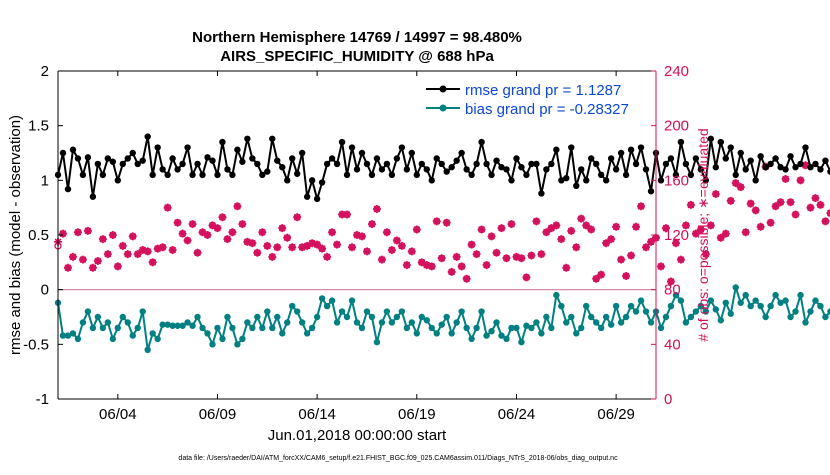 The image size is (830, 475). Describe the element at coordinates (357, 56) in the screenshot. I see `chart-subtitle: AIRS_SPECIFIC_HUMIDITY @ 688 hPa` at that location.